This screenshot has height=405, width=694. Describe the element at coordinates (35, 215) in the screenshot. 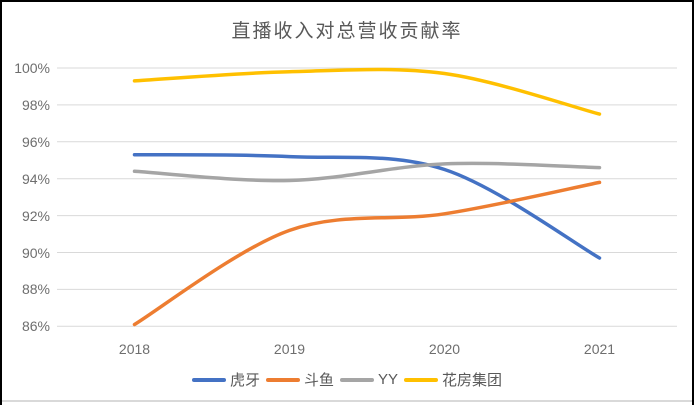

I see `y-axis-tick-label: 92%` at that location.